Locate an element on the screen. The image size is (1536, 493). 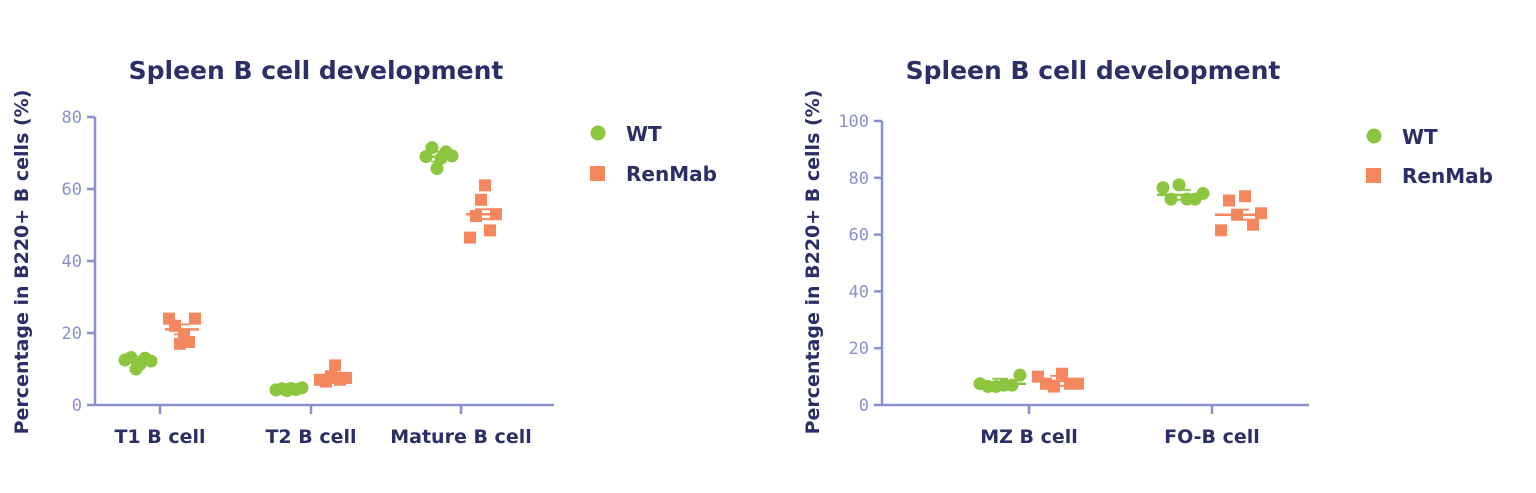
y-tick-label: 100 is located at coordinates (853, 122).